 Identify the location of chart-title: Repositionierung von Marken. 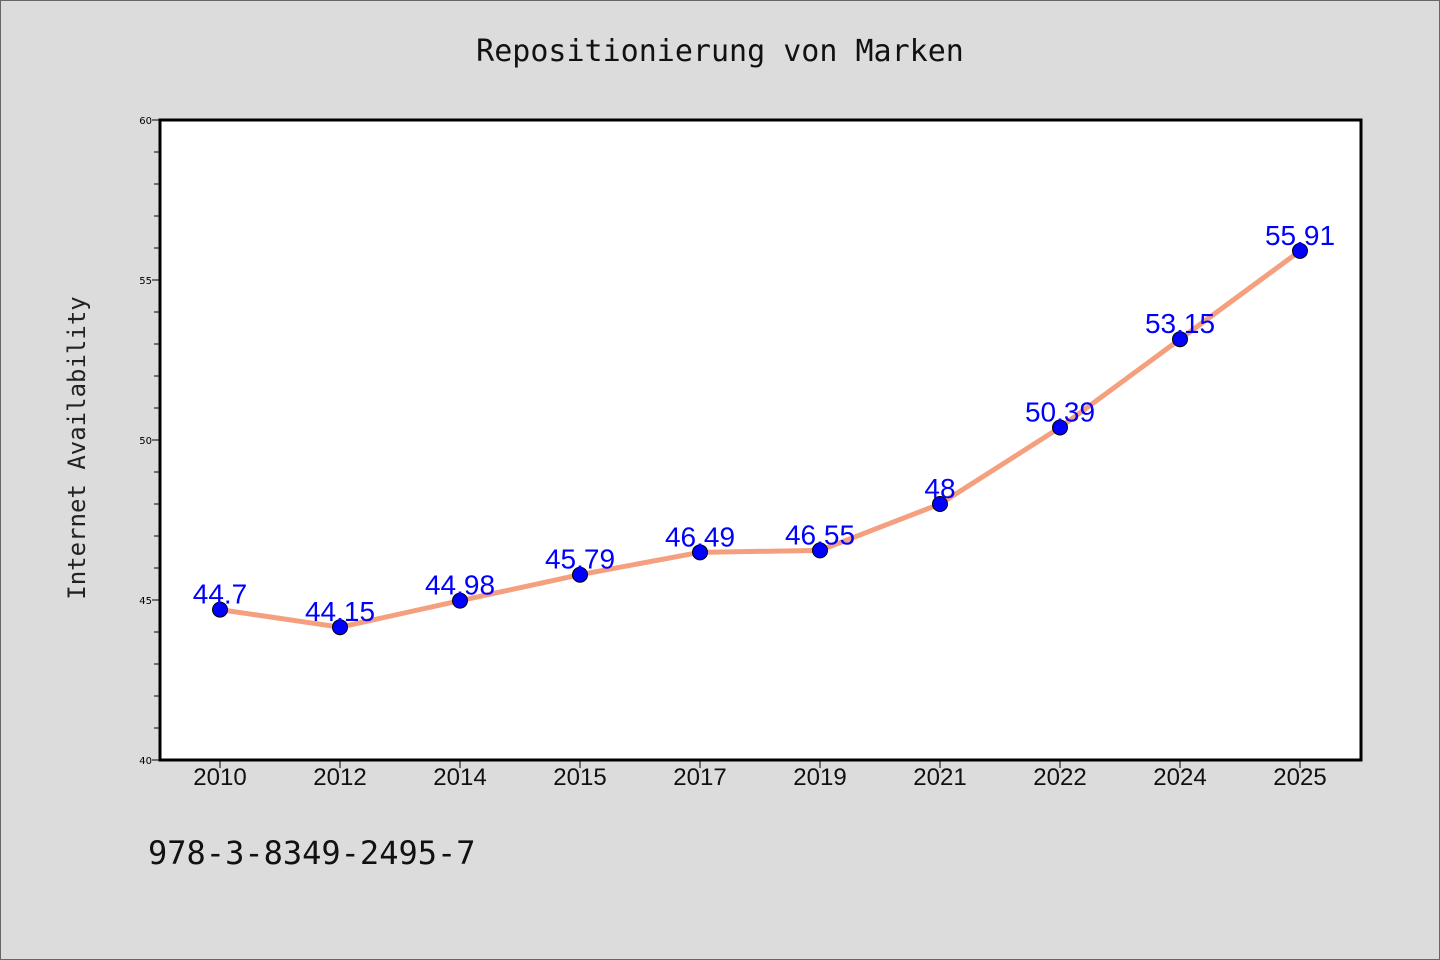
(720, 51).